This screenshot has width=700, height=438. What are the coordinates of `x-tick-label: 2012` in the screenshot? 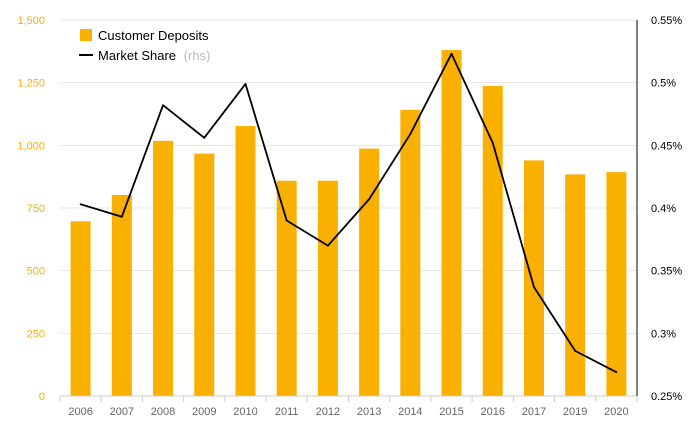 It's located at (328, 412).